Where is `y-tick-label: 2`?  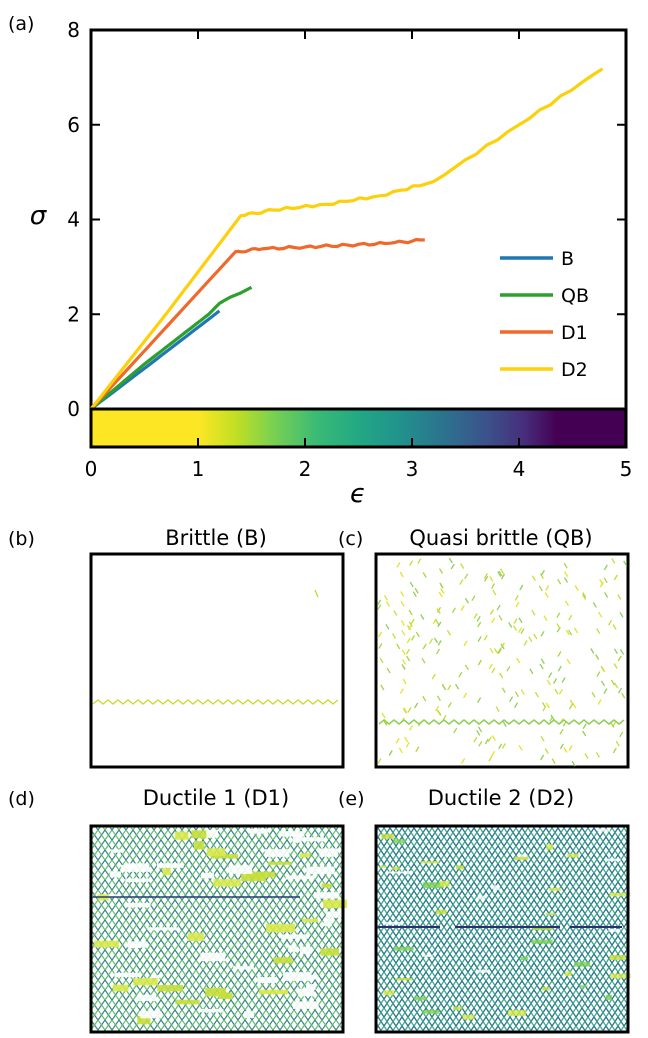 y-tick-label: 2 is located at coordinates (73, 314).